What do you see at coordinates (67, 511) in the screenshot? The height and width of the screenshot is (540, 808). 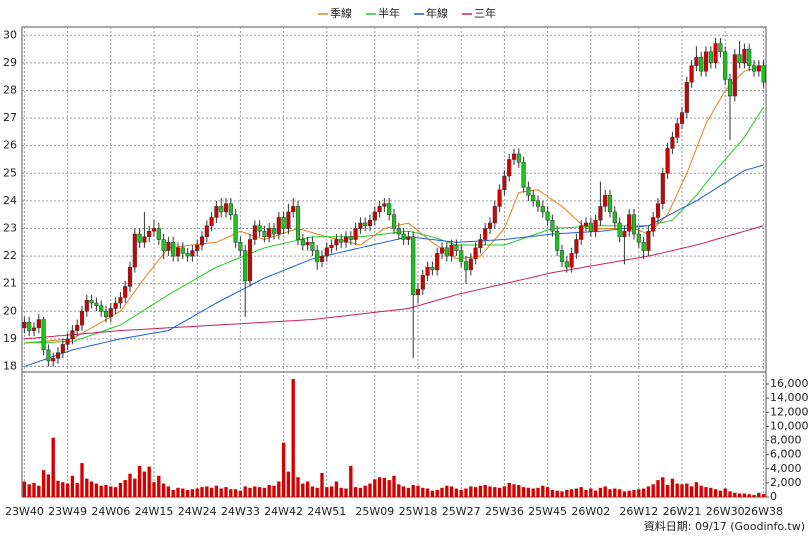 I see `x-tick-label: 23W49` at bounding box center [67, 511].